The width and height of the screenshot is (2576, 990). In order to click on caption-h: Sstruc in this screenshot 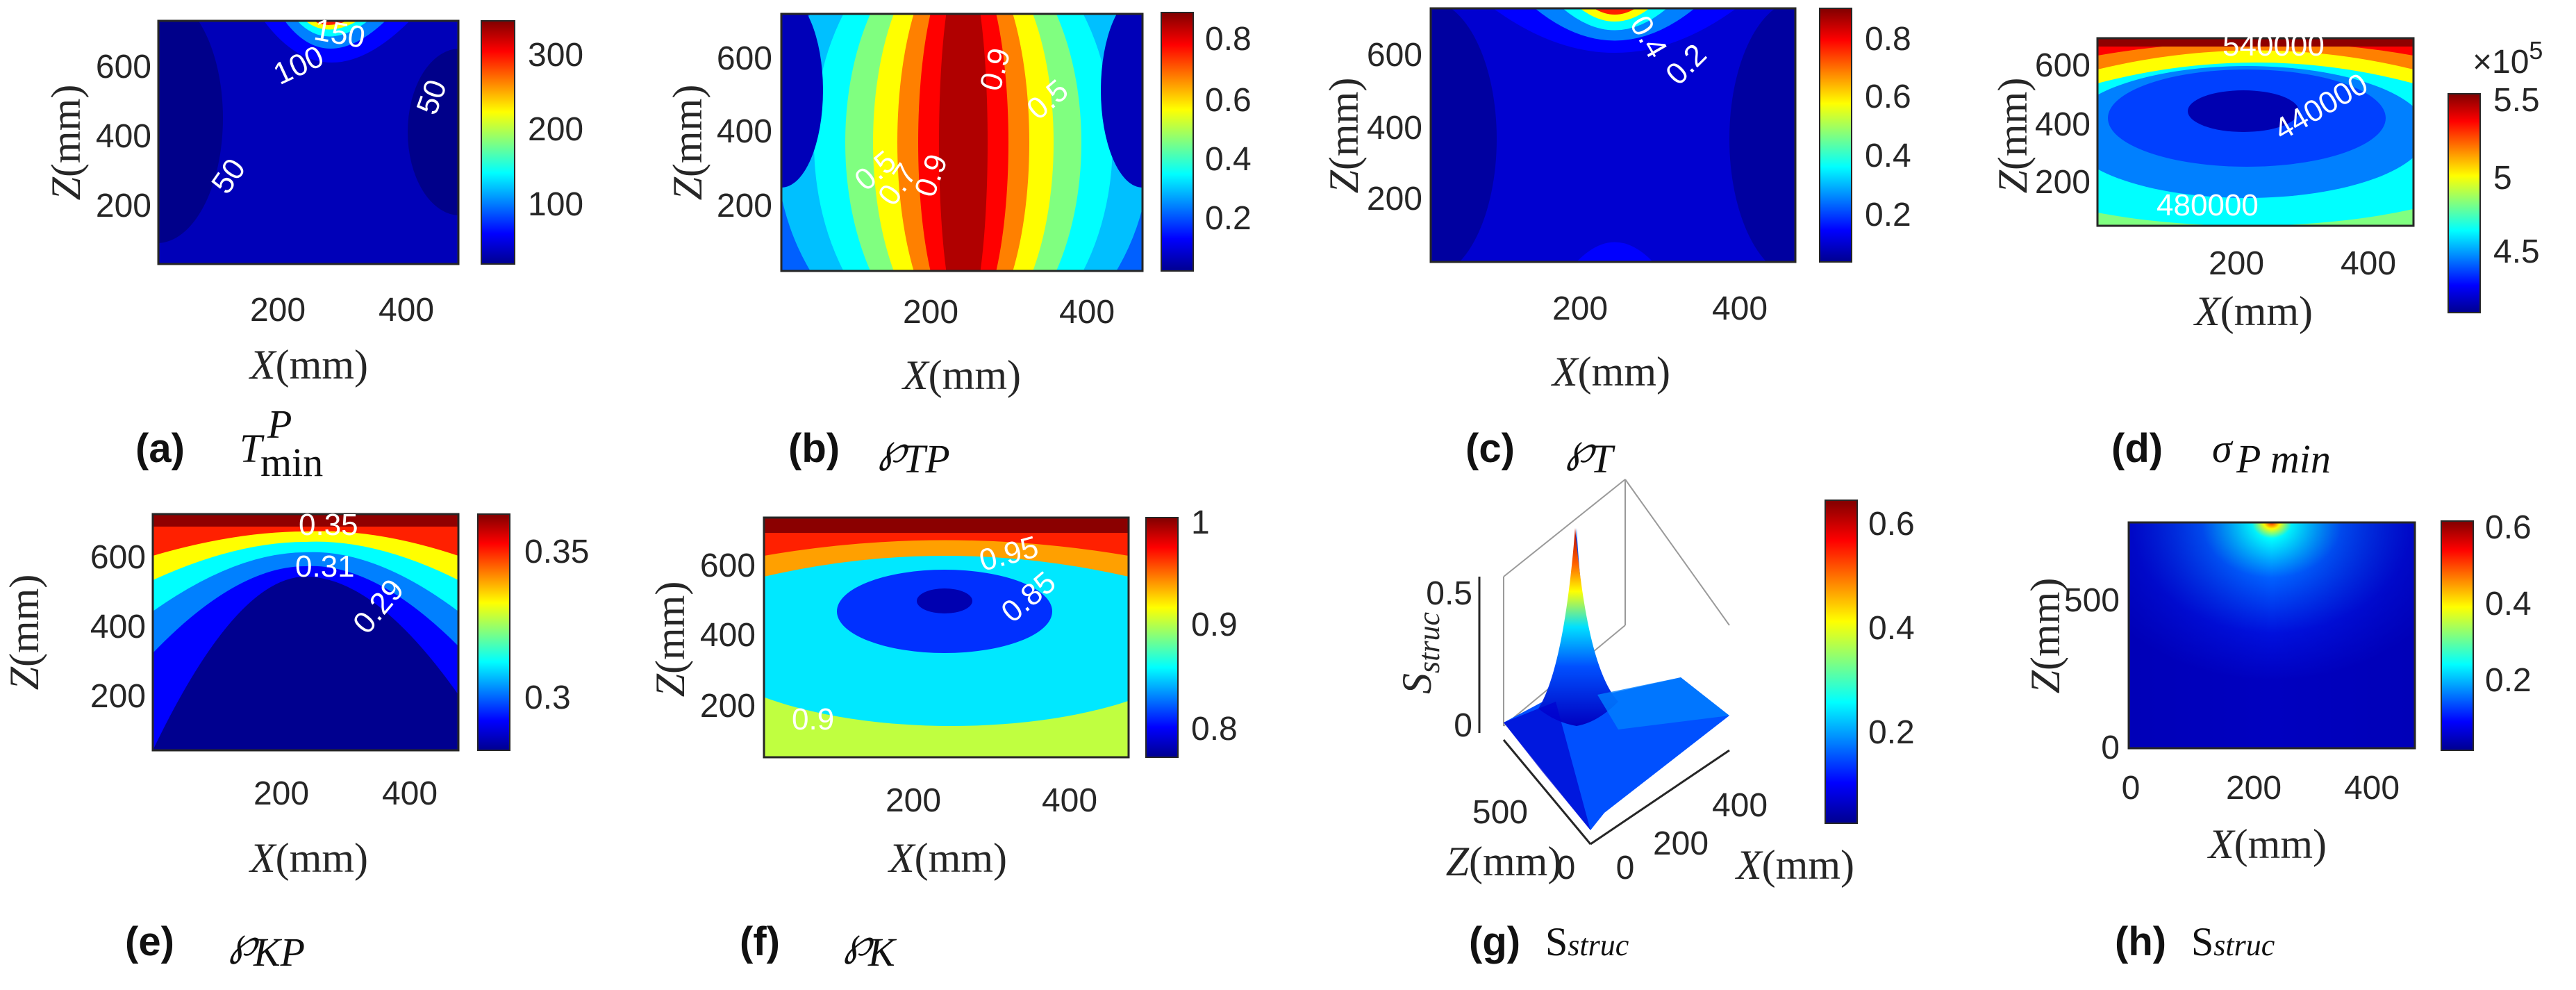, I will do `click(2233, 942)`.